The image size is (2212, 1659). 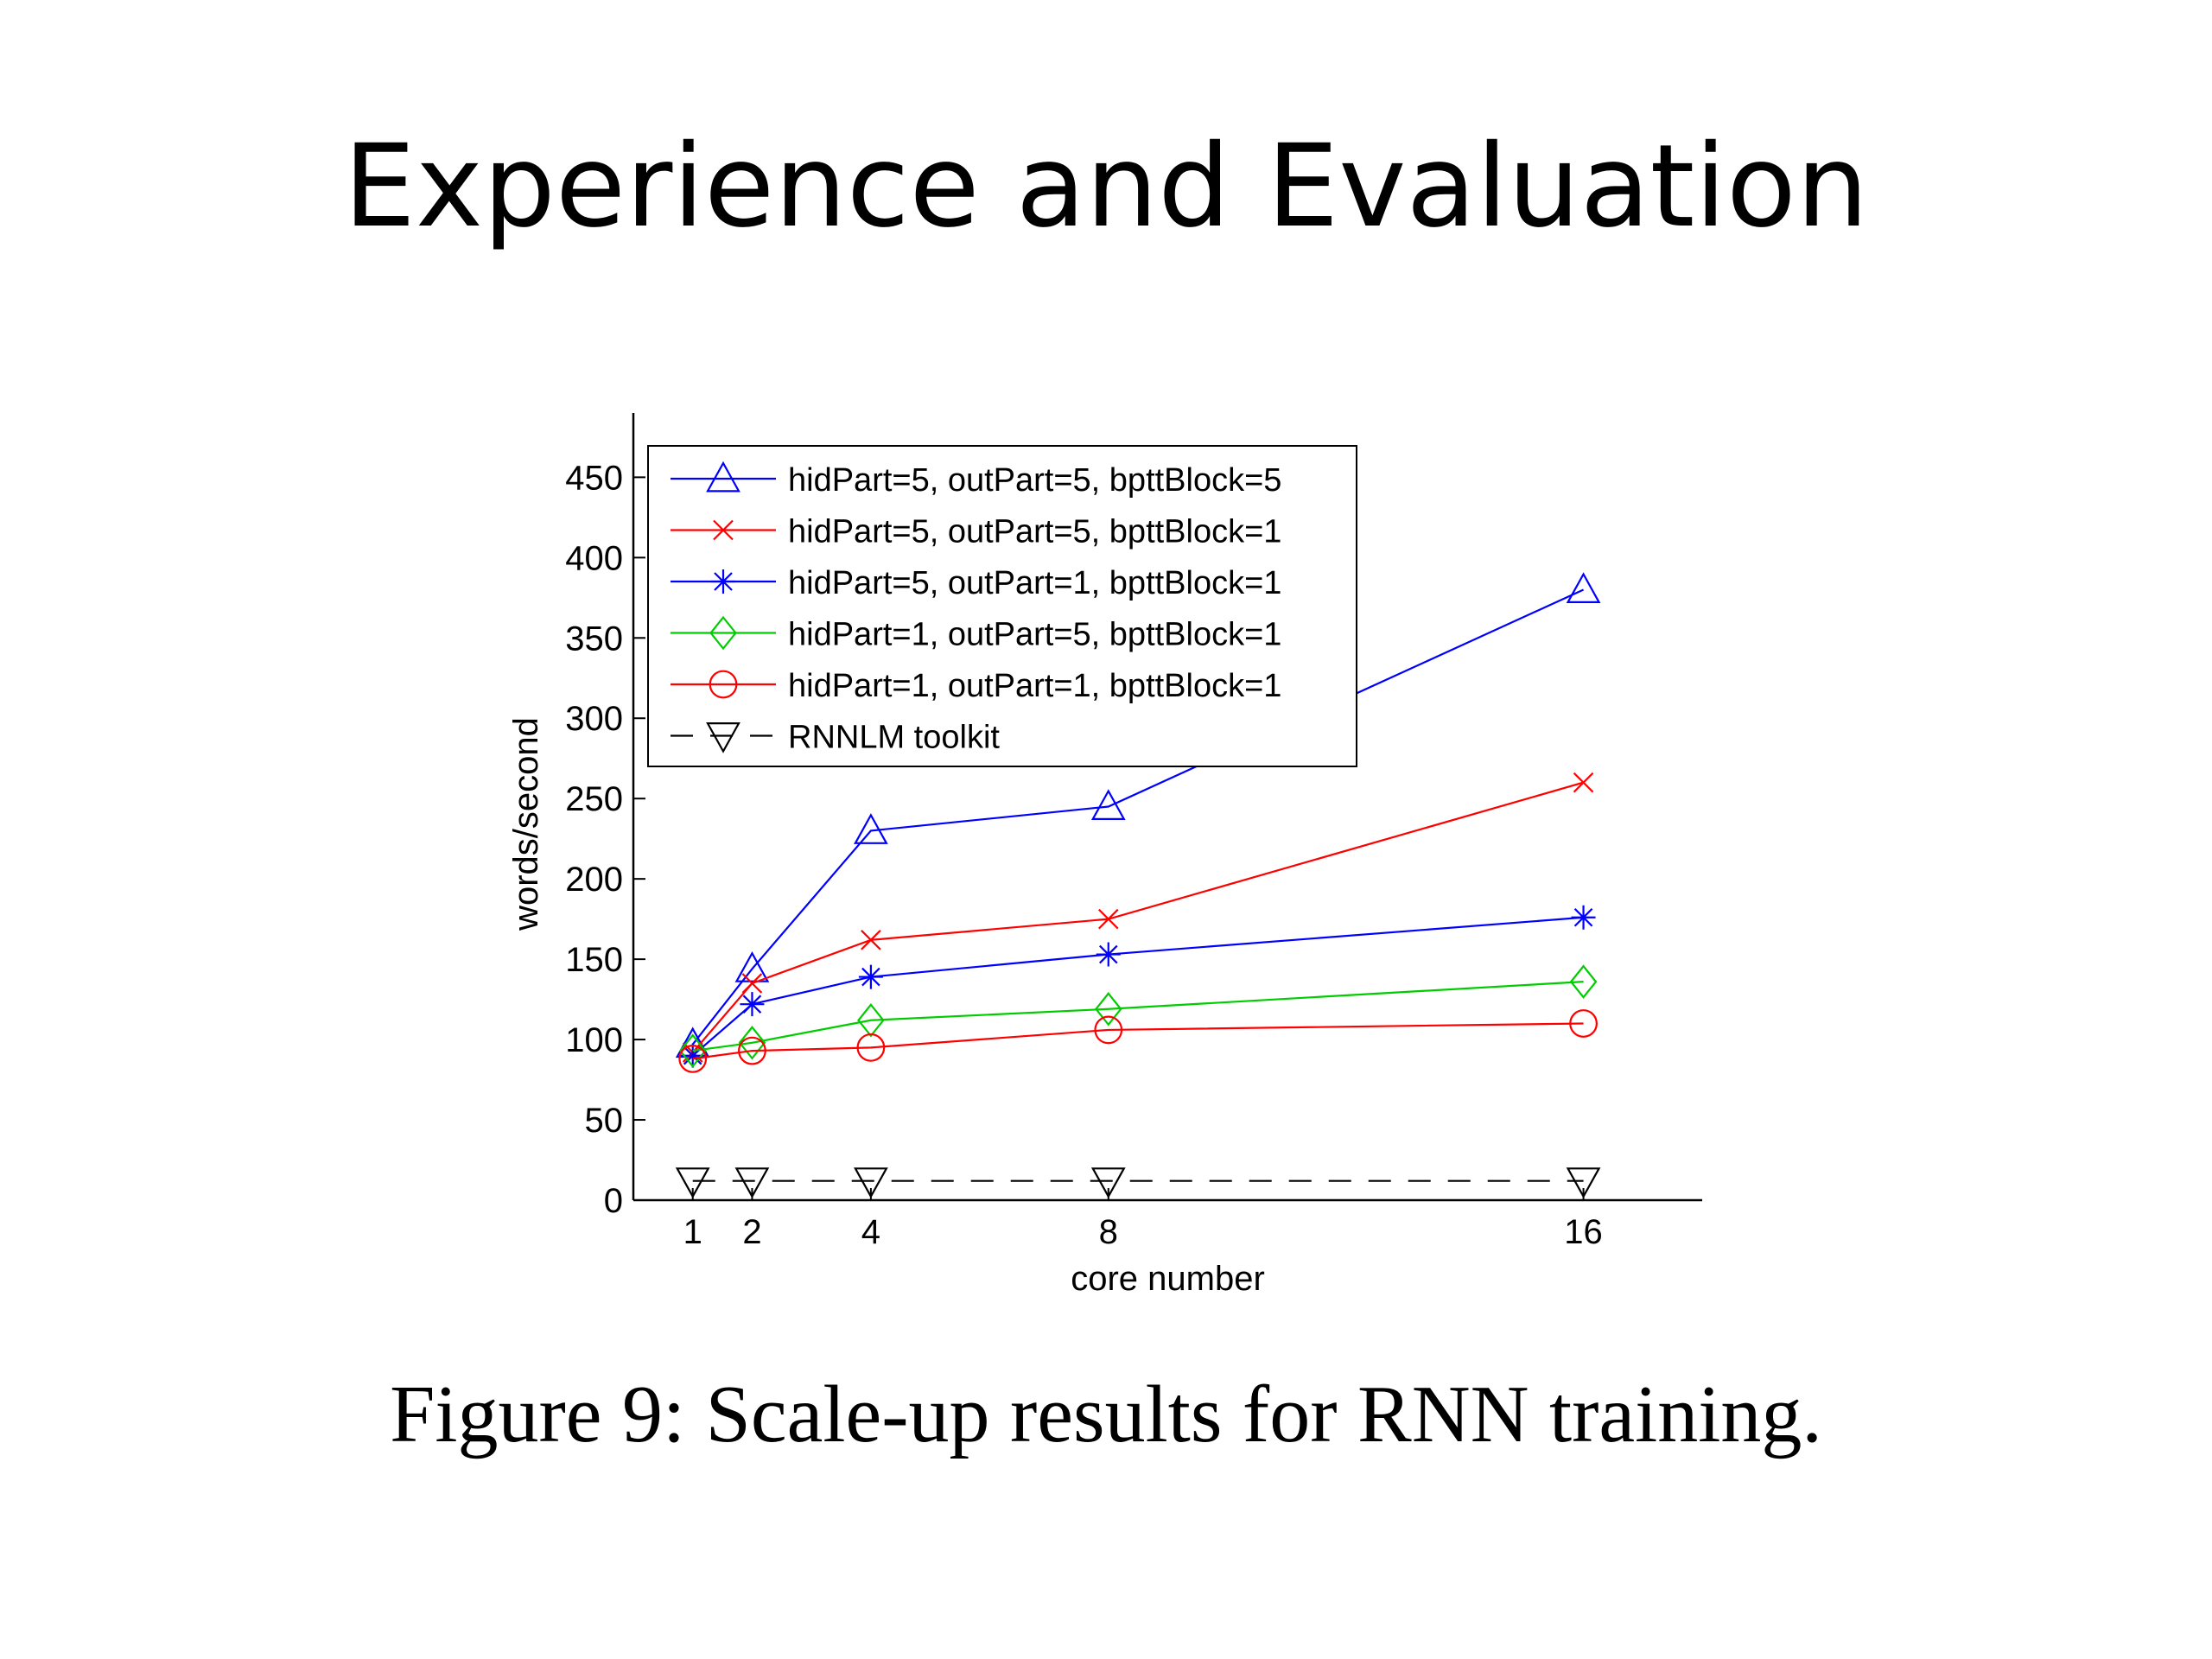 What do you see at coordinates (594, 1040) in the screenshot?
I see `y-tick-label: 100` at bounding box center [594, 1040].